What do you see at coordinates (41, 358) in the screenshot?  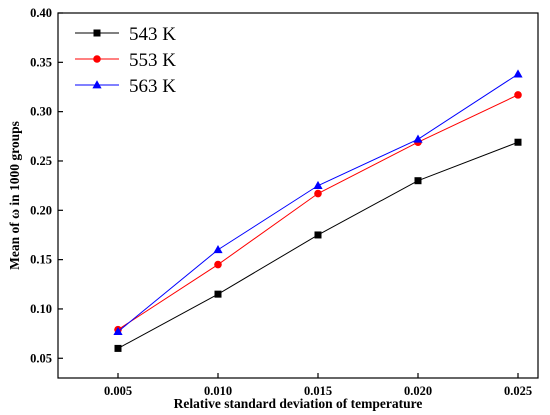 I see `y-tick-label: 0.05` at bounding box center [41, 358].